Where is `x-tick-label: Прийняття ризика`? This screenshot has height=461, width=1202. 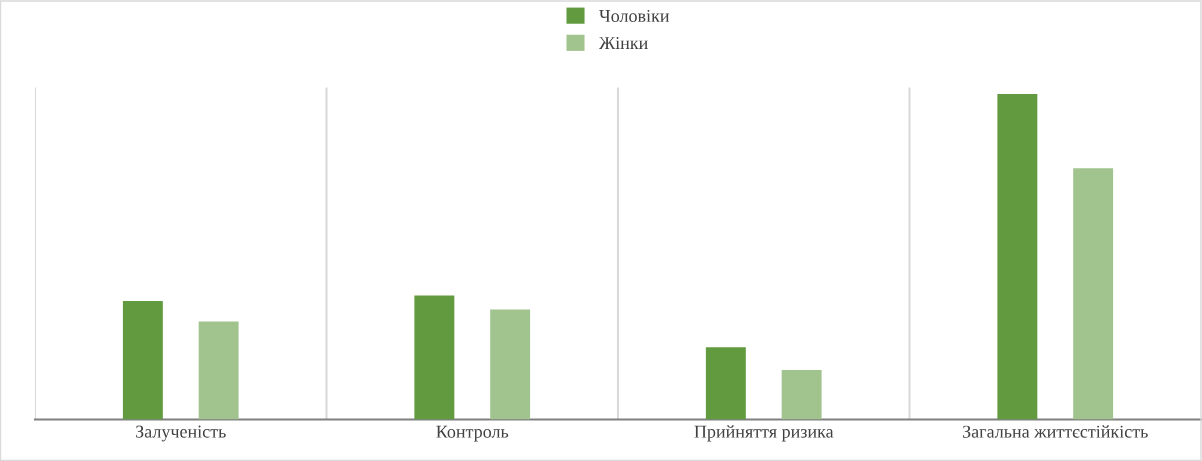
x-tick-label: Прийняття ризика is located at coordinates (764, 433).